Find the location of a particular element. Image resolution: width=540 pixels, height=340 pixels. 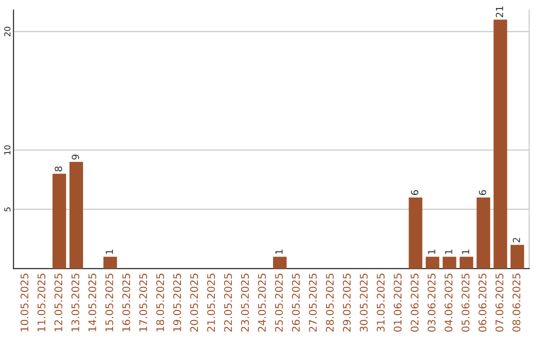

x-tick-label: 22.05.2025 is located at coordinates (228, 303).